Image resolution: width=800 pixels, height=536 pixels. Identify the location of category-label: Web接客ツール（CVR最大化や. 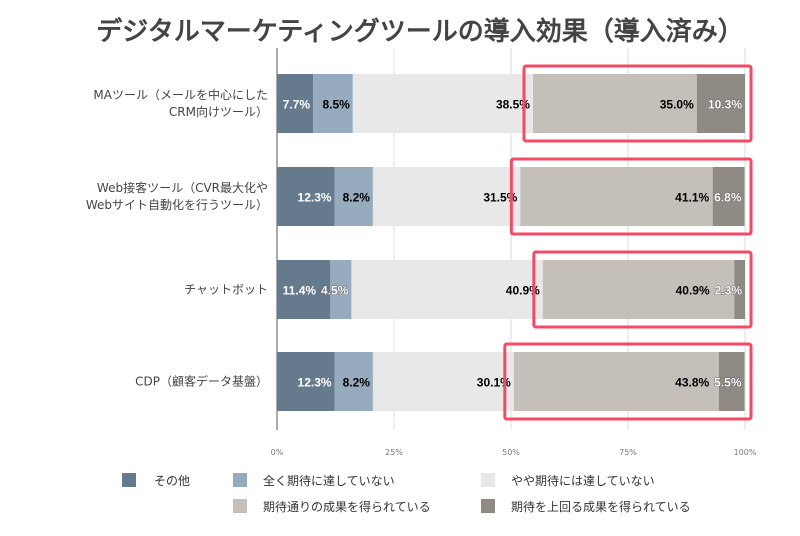
(182, 187).